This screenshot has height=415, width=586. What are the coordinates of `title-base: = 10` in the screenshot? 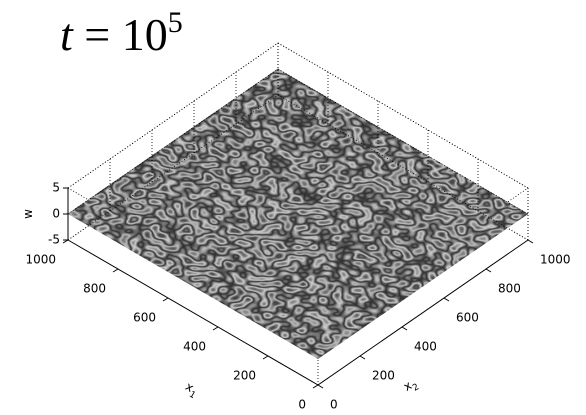 It's located at (125, 34).